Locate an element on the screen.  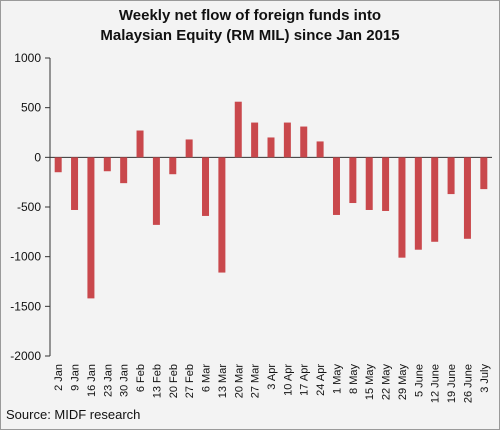
x-tick-label: 12 June is located at coordinates (436, 383).